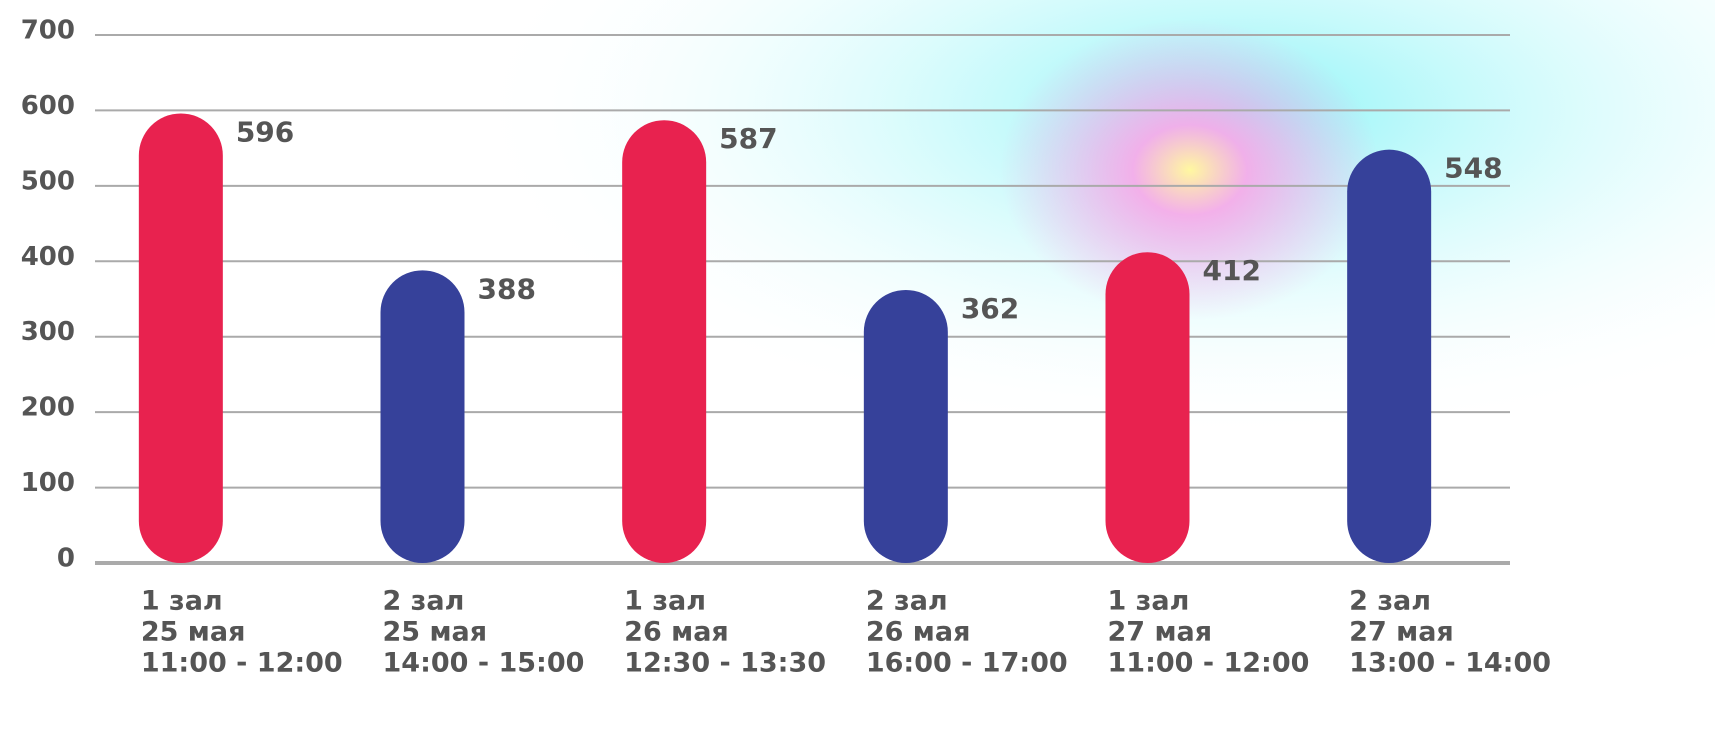 The height and width of the screenshot is (737, 1715). Describe the element at coordinates (48, 408) in the screenshot. I see `y-tick-label: 200` at that location.